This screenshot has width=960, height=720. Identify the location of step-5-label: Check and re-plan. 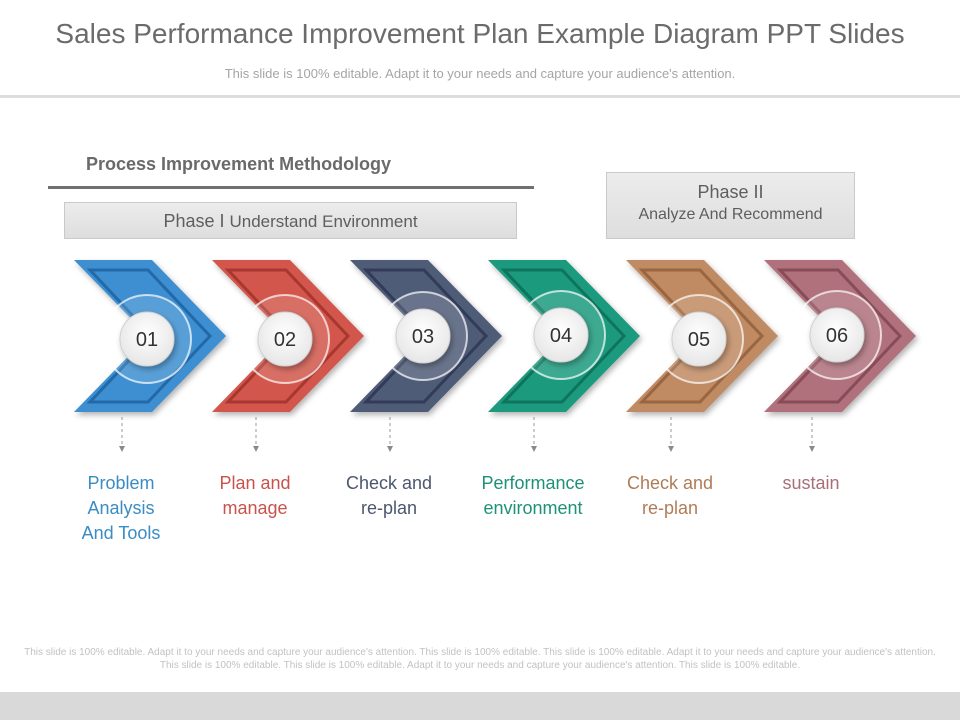
(670, 496).